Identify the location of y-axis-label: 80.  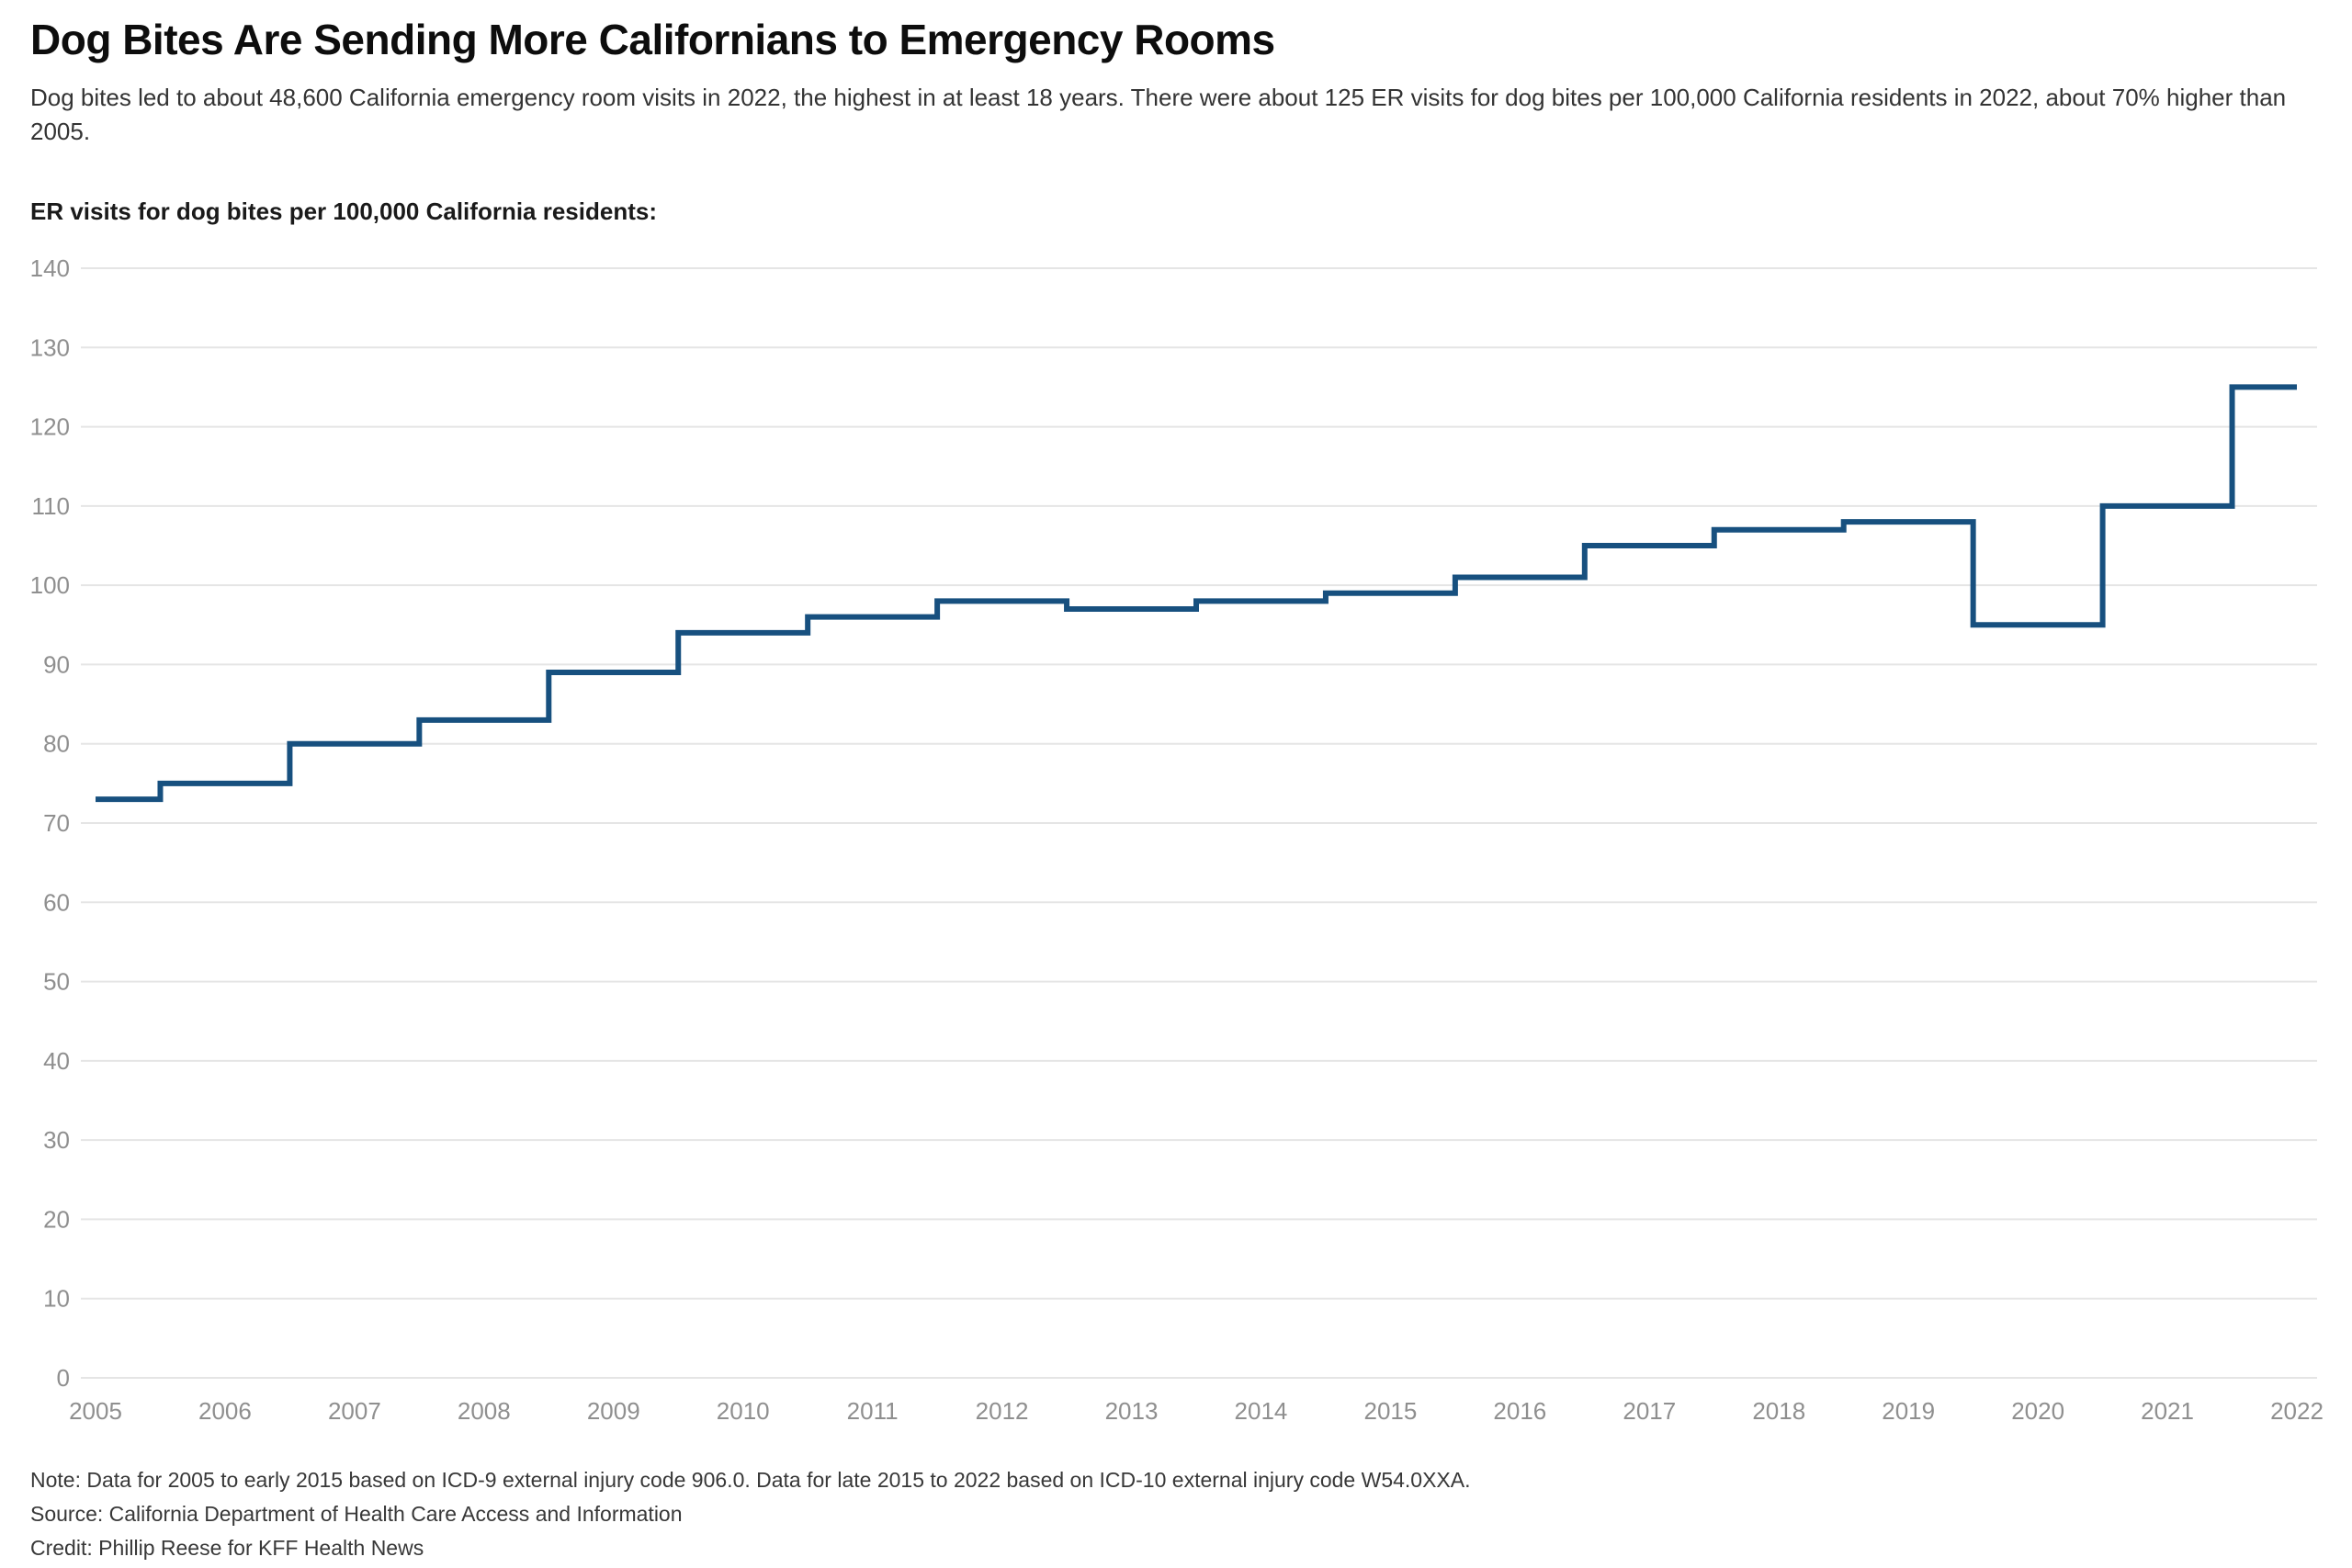
(57, 744).